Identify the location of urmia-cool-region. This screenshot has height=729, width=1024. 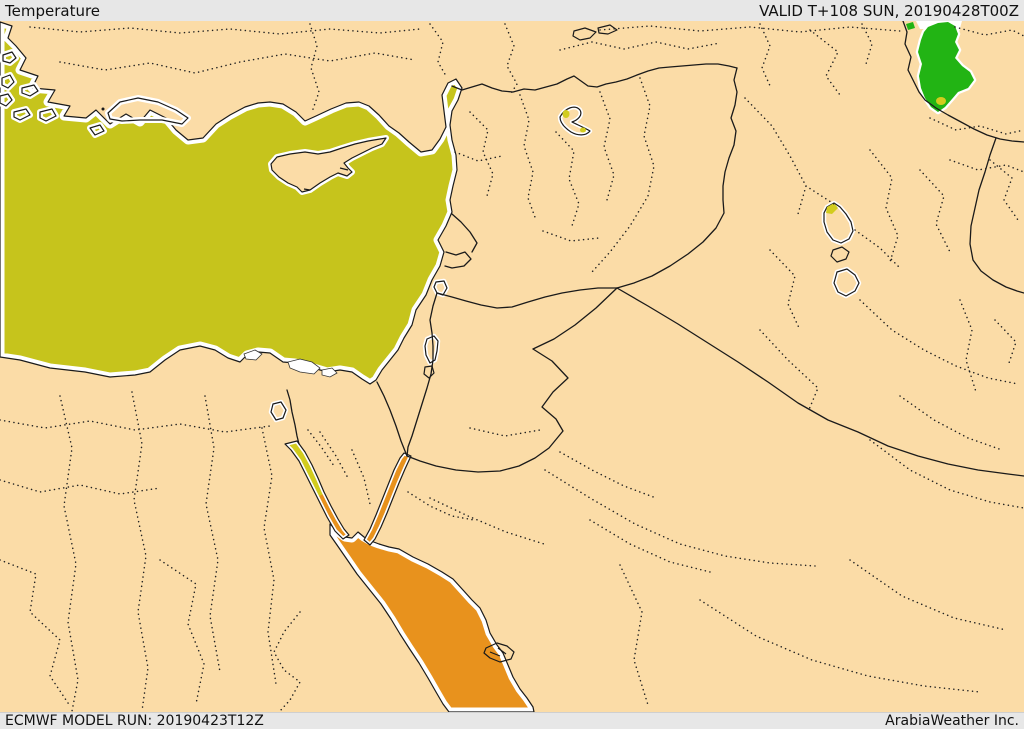
(941, 68).